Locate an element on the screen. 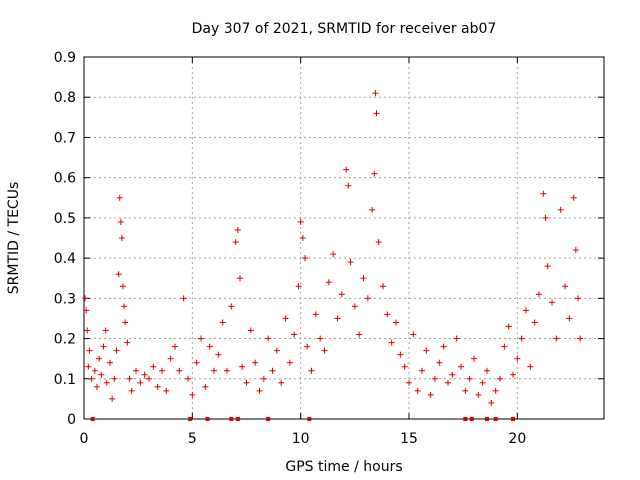 The height and width of the screenshot is (480, 640). x-axis-label: GPS time / hours is located at coordinates (343, 467).